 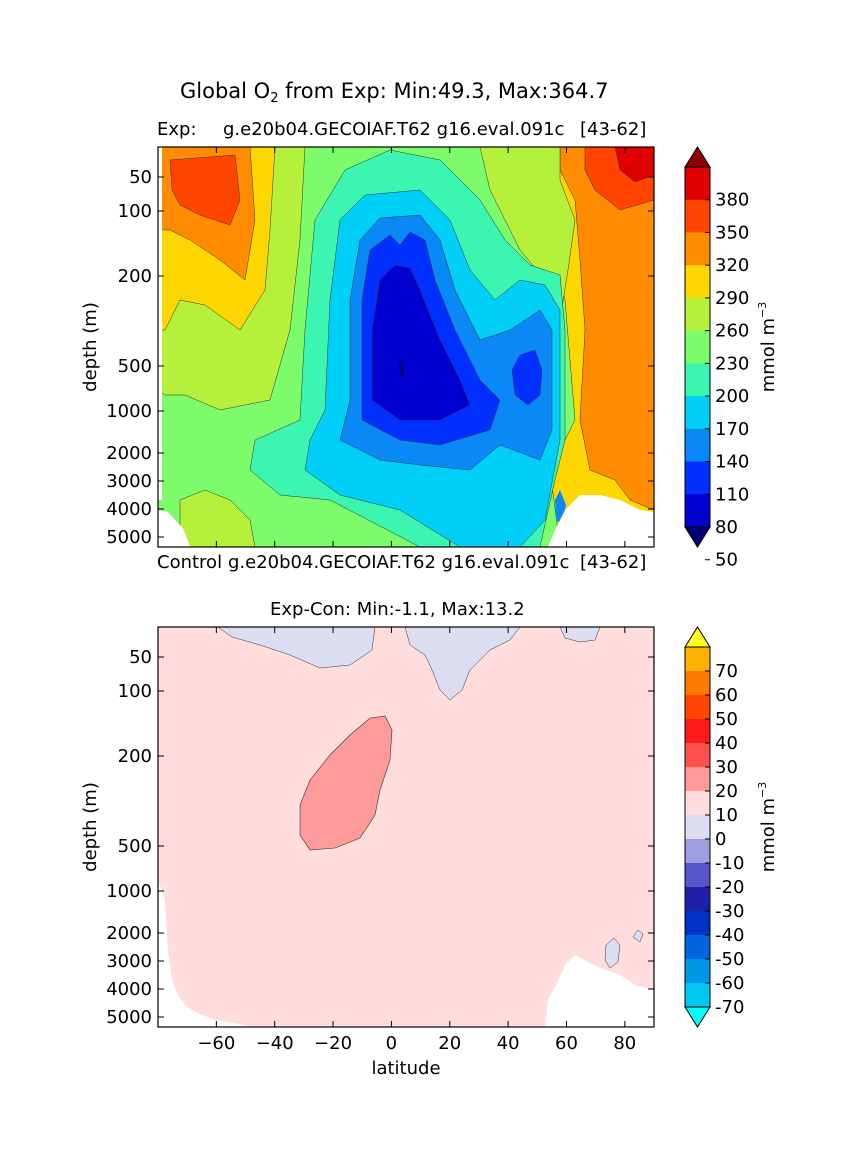 What do you see at coordinates (726, 671) in the screenshot?
I see `colorbar-tick-label: 70` at bounding box center [726, 671].